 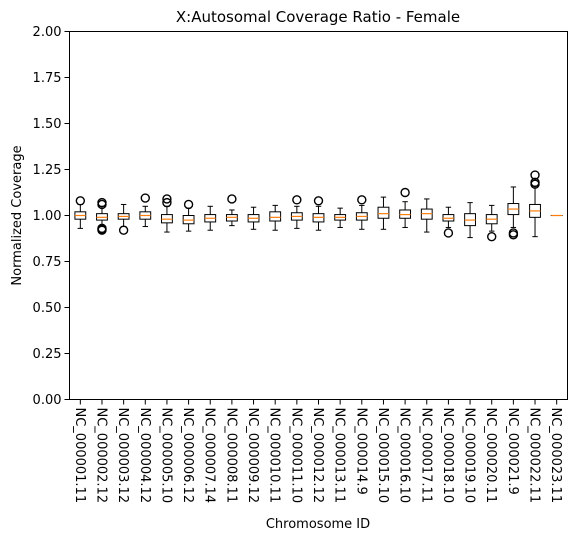 I want to click on x-tick-label: NC_000009.12, so click(x=252, y=456).